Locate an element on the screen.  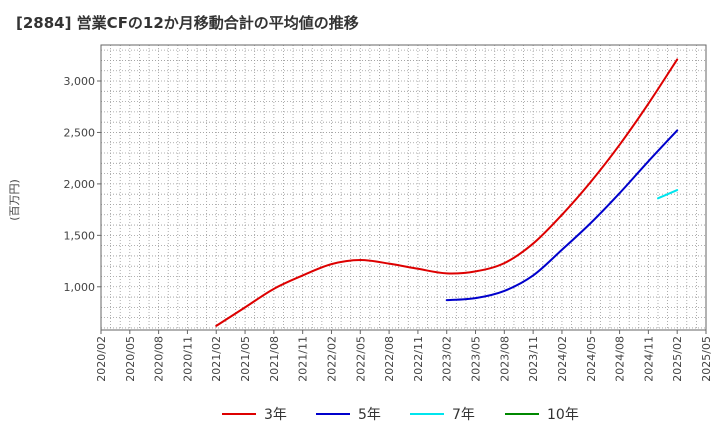
chart-title: [2884] 営業CFの12か月移動合計の平均値の推移 is located at coordinates (187, 23).